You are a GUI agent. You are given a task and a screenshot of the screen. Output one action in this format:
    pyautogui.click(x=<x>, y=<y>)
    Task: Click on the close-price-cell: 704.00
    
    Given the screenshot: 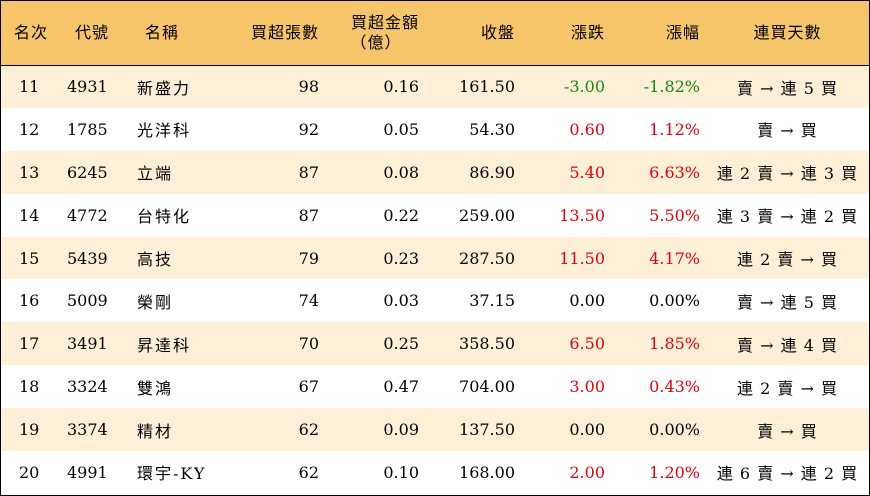 What is the action you would take?
    pyautogui.click(x=487, y=387)
    